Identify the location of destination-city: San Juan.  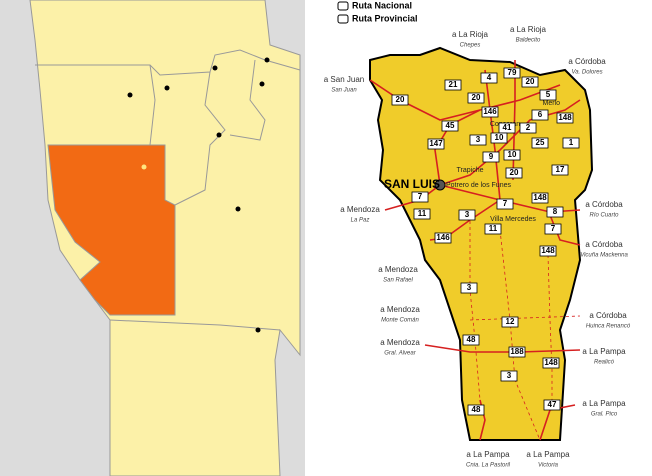
(344, 91).